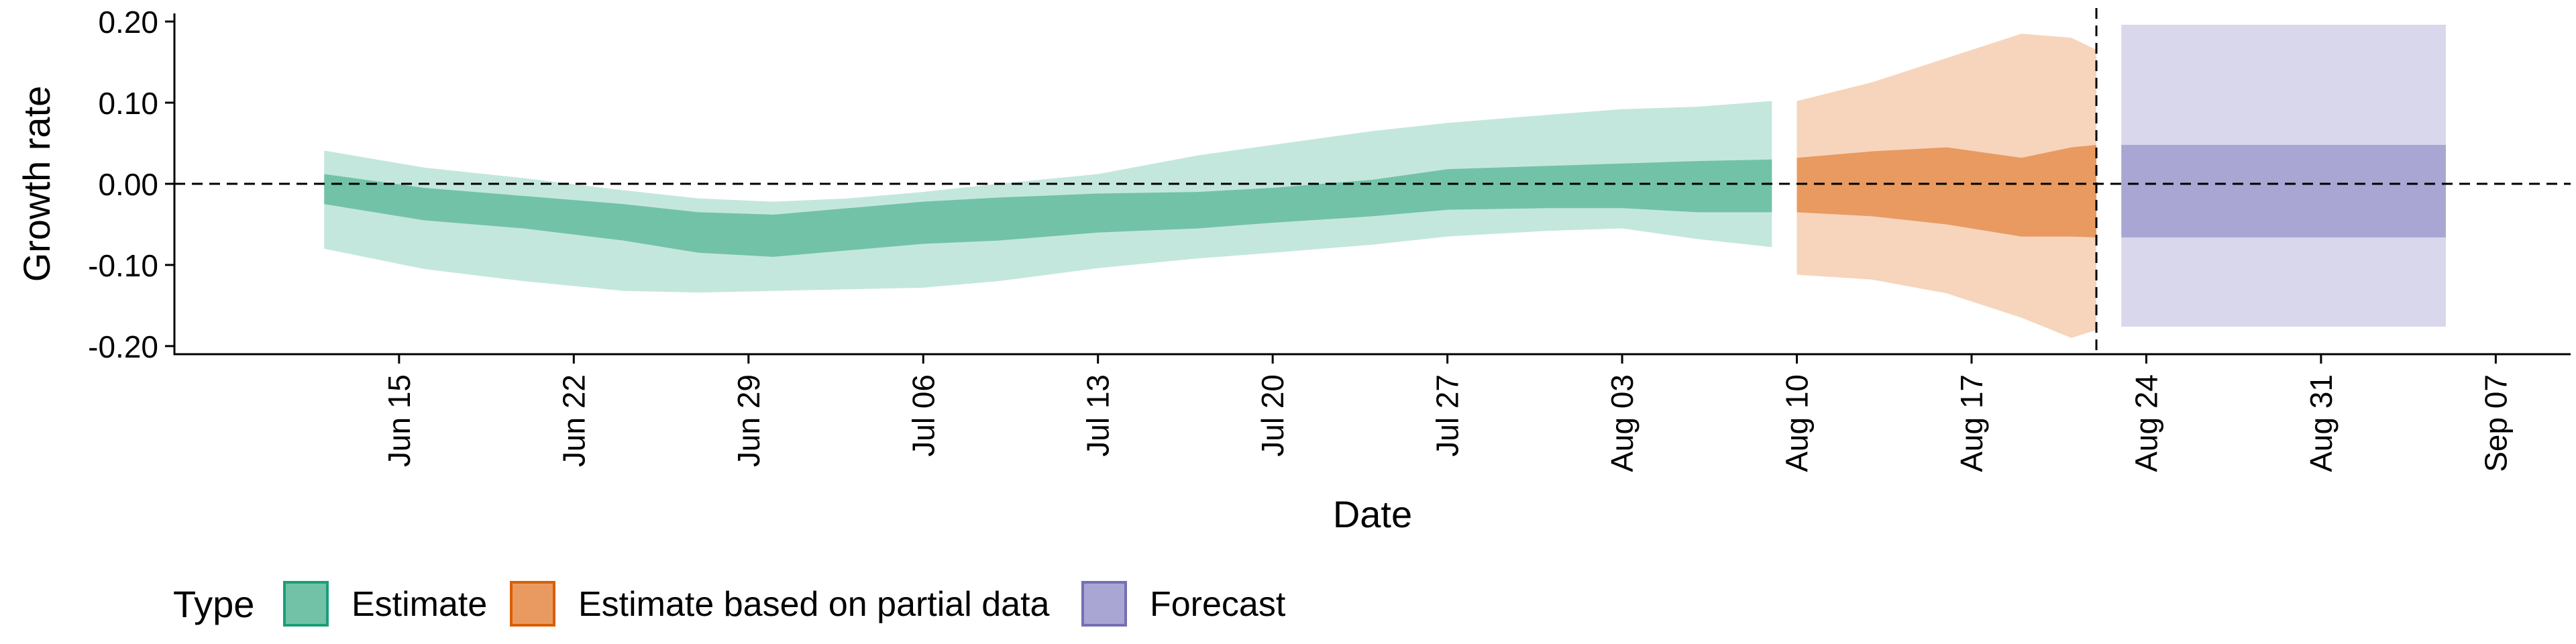  Describe the element at coordinates (1272, 415) in the screenshot. I see `x-tick-label: Jul 20` at that location.